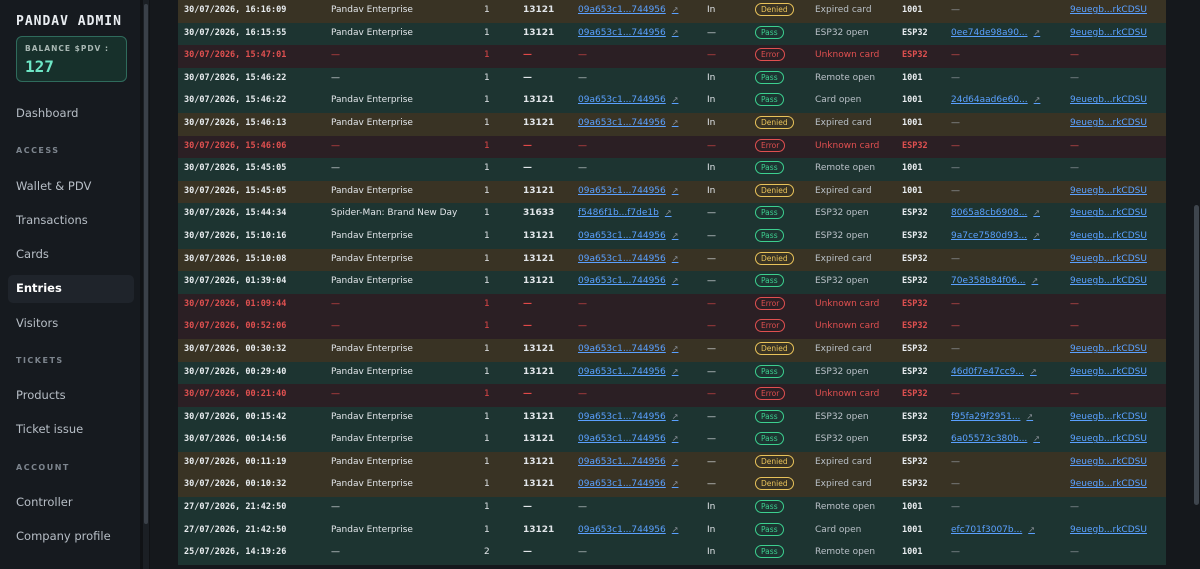 This screenshot has height=569, width=1200. I want to click on main-scrollbar, so click(1196, 284).